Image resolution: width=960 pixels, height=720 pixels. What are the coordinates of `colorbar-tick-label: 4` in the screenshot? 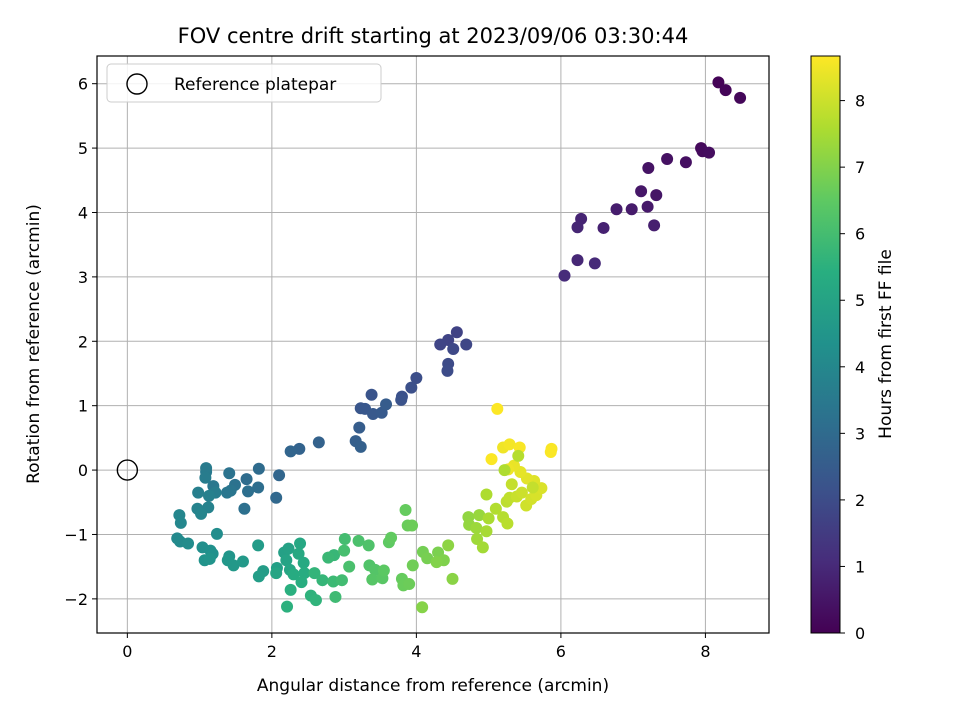 It's located at (860, 367).